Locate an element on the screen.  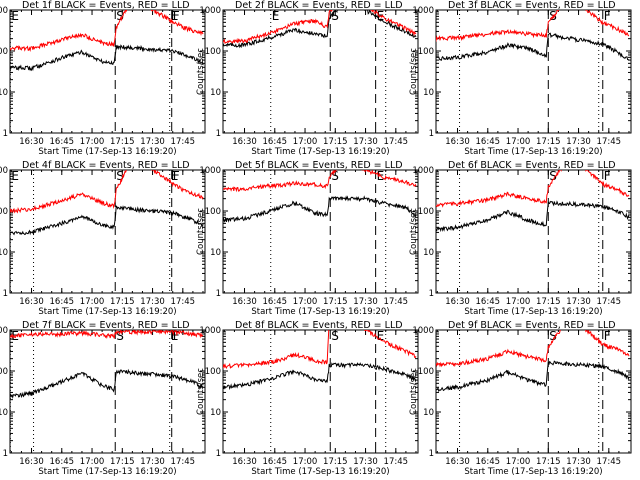
panel-title: Det 3f BLACK = Events, RED = LLD is located at coordinates (532, 5).